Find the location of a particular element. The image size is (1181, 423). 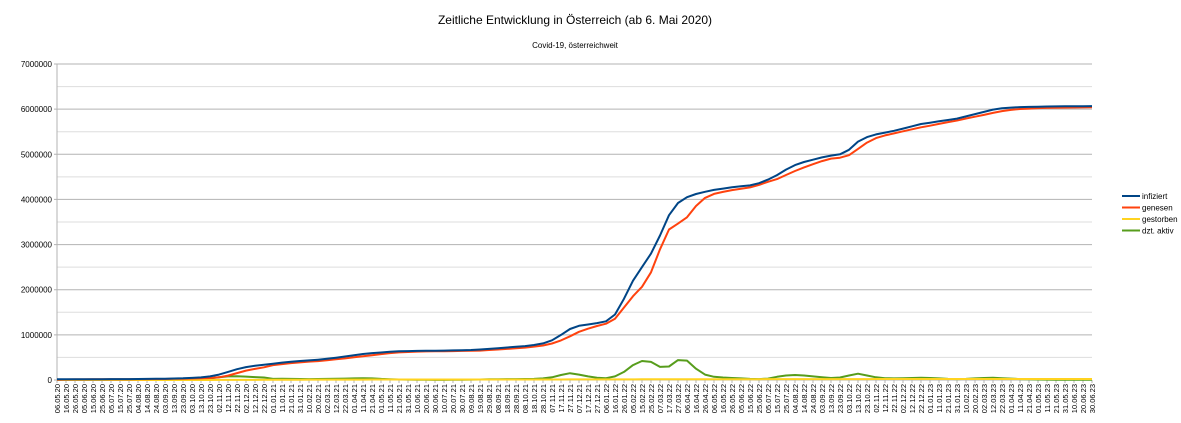

y-tick-label: 1000000 is located at coordinates (37, 335).